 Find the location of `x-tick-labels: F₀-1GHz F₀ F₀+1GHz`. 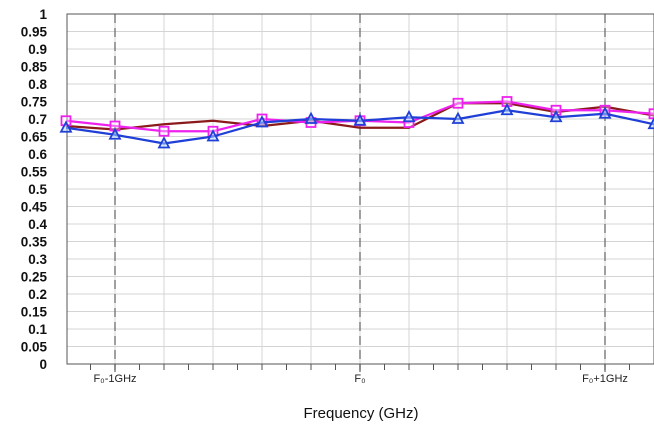

x-tick-labels: F₀-1GHz F₀ F₀+1GHz is located at coordinates (360, 379).